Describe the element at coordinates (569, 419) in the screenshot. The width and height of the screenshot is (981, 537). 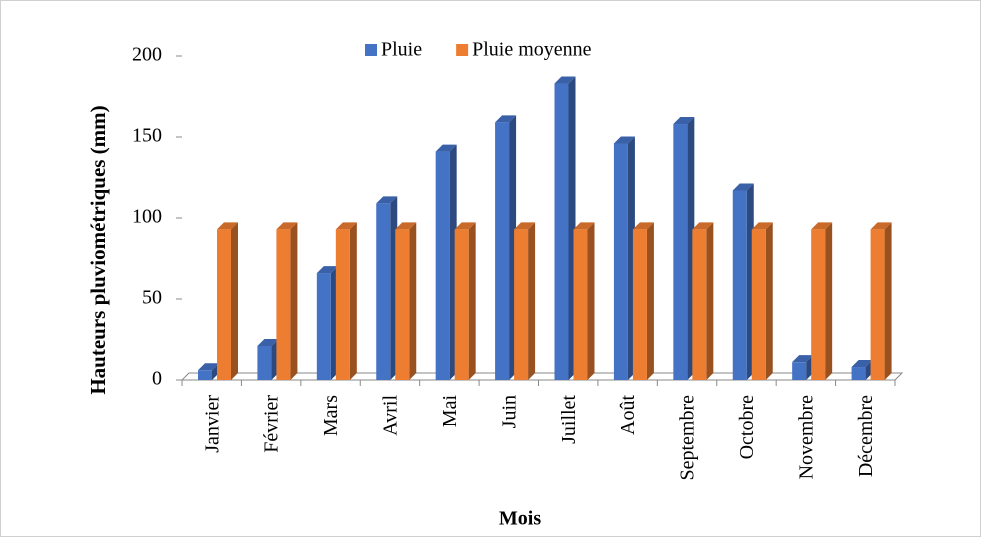
I see `x-tick-label: Juillet` at that location.